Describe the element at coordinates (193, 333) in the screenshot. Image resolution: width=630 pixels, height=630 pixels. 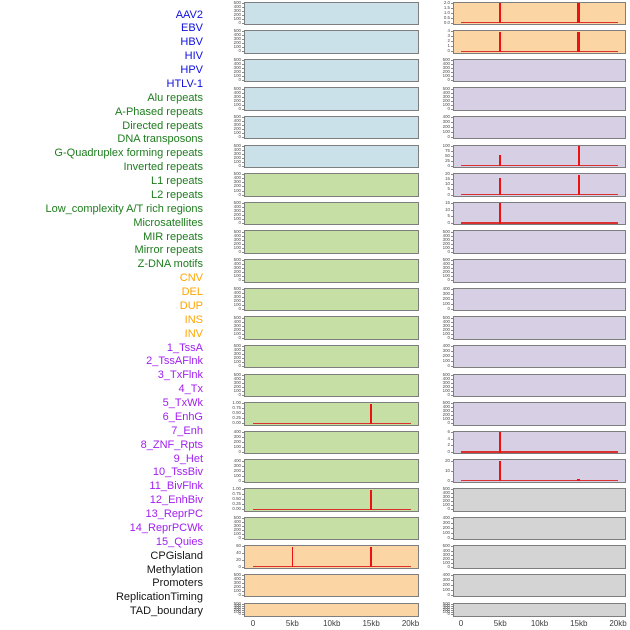
I see `row-label: INV` at that location.